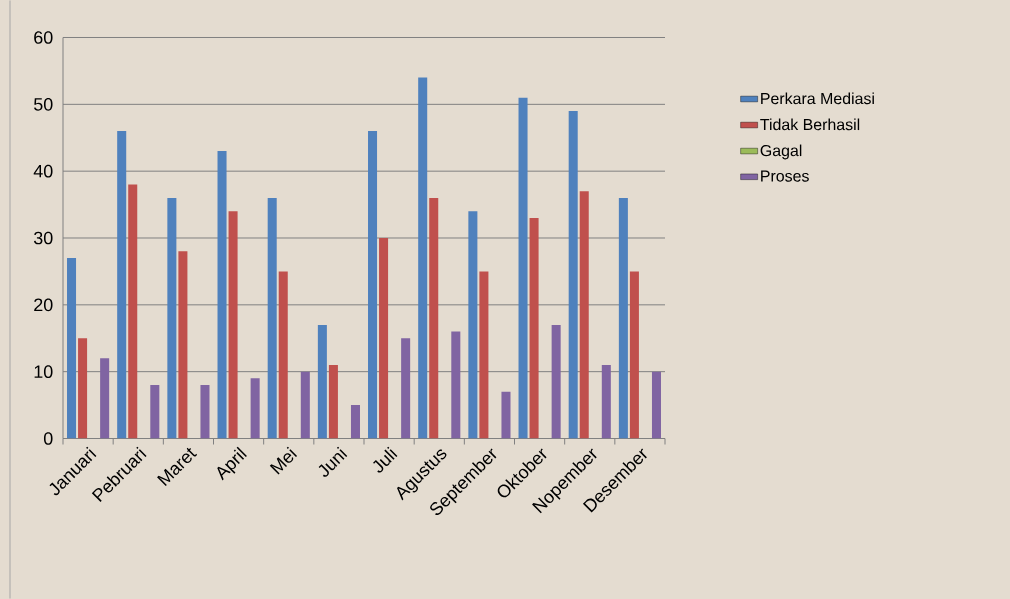 Image resolution: width=1010 pixels, height=599 pixels. I want to click on legend-label: Tidak Berhasil, so click(810, 124).